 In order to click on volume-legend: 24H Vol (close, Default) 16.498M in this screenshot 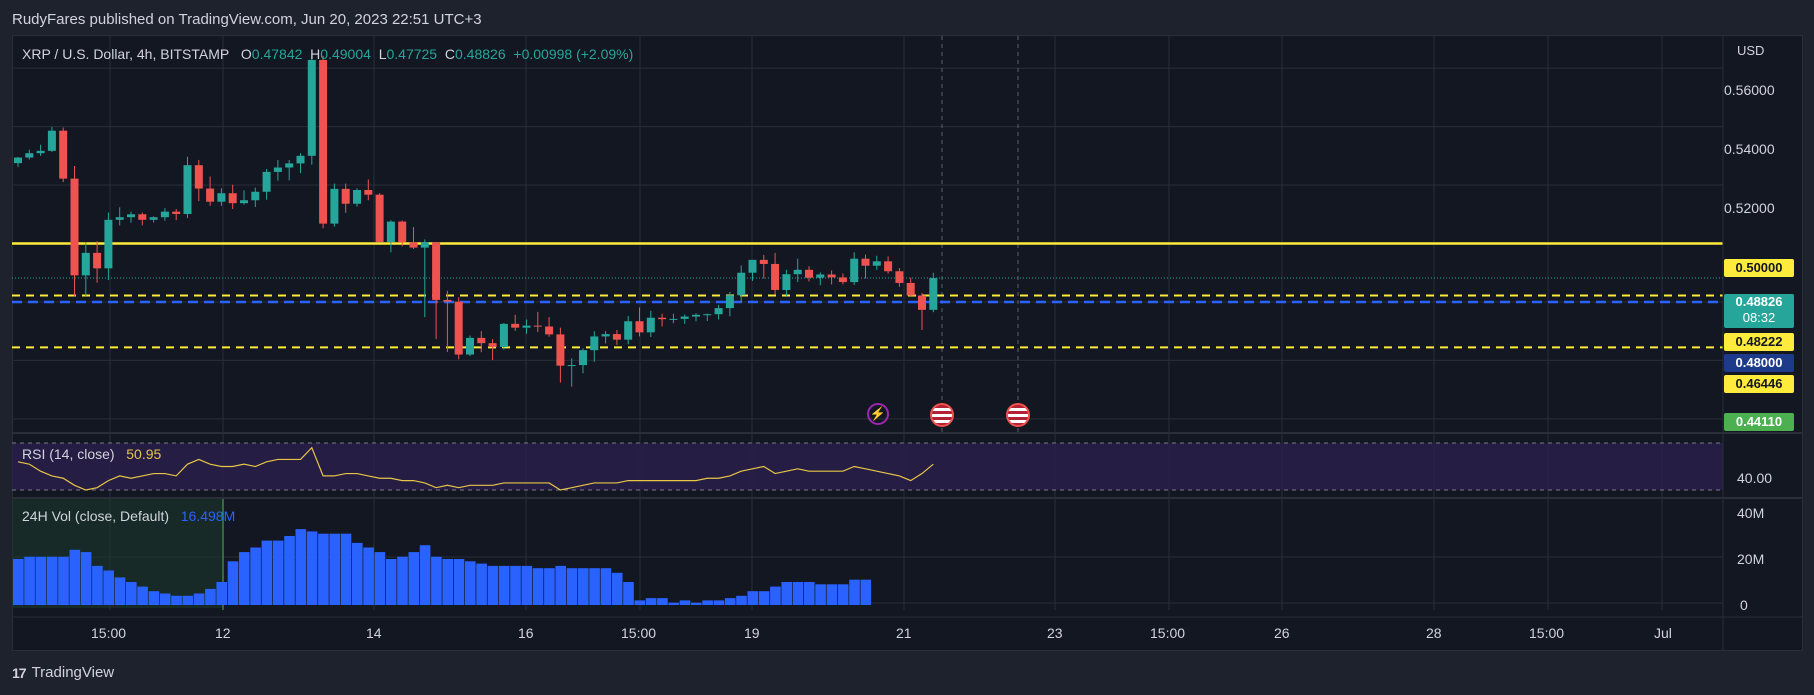, I will do `click(128, 516)`.